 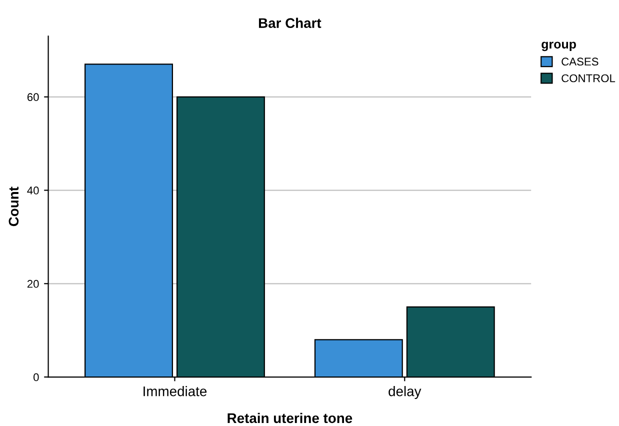 I want to click on y-tick-label: 40, so click(x=33, y=190).